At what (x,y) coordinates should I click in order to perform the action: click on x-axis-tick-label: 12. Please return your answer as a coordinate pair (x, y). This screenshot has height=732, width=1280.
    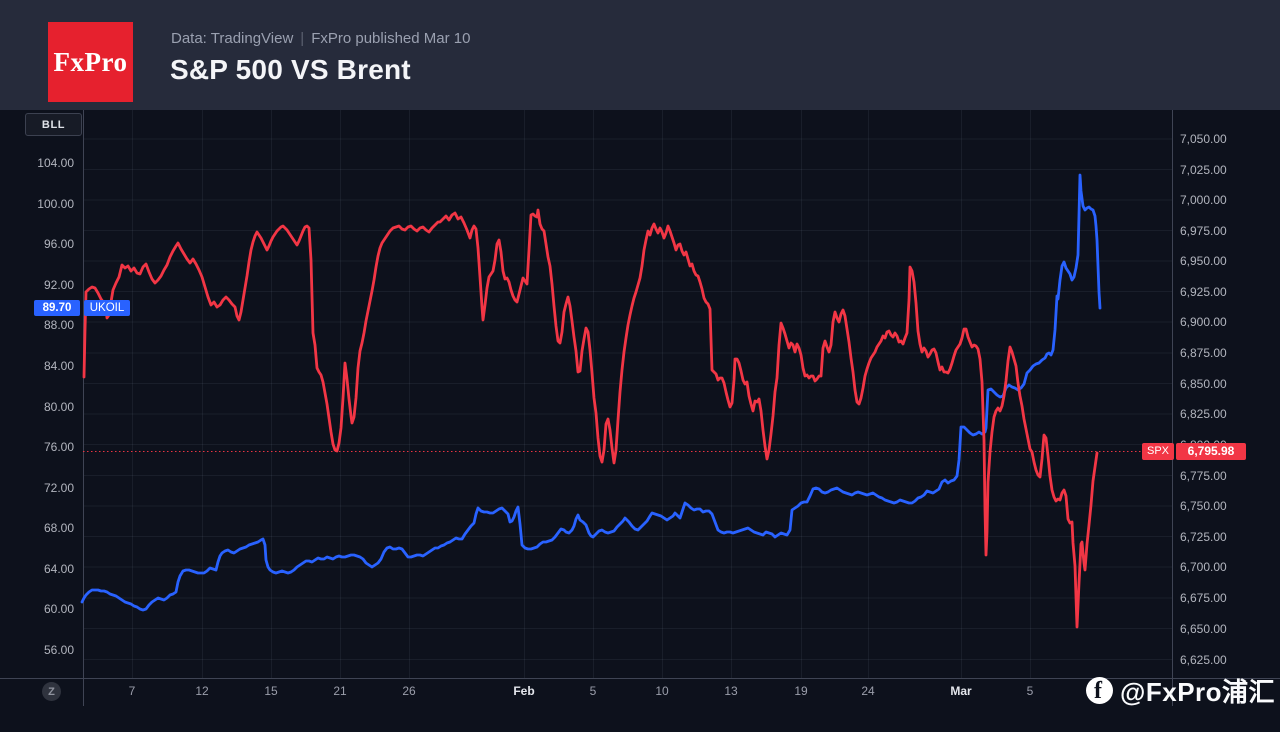
    Looking at the image, I should click on (202, 691).